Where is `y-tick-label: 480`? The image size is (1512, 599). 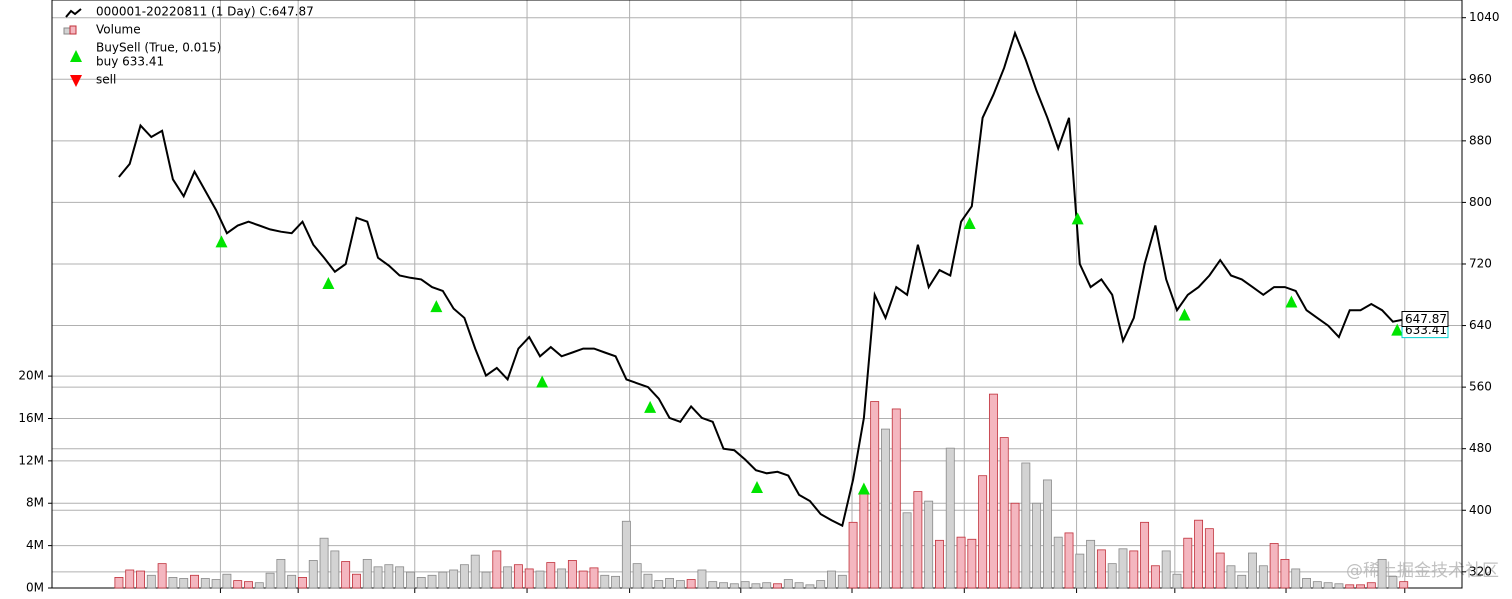
y-tick-label: 480 is located at coordinates (1480, 448).